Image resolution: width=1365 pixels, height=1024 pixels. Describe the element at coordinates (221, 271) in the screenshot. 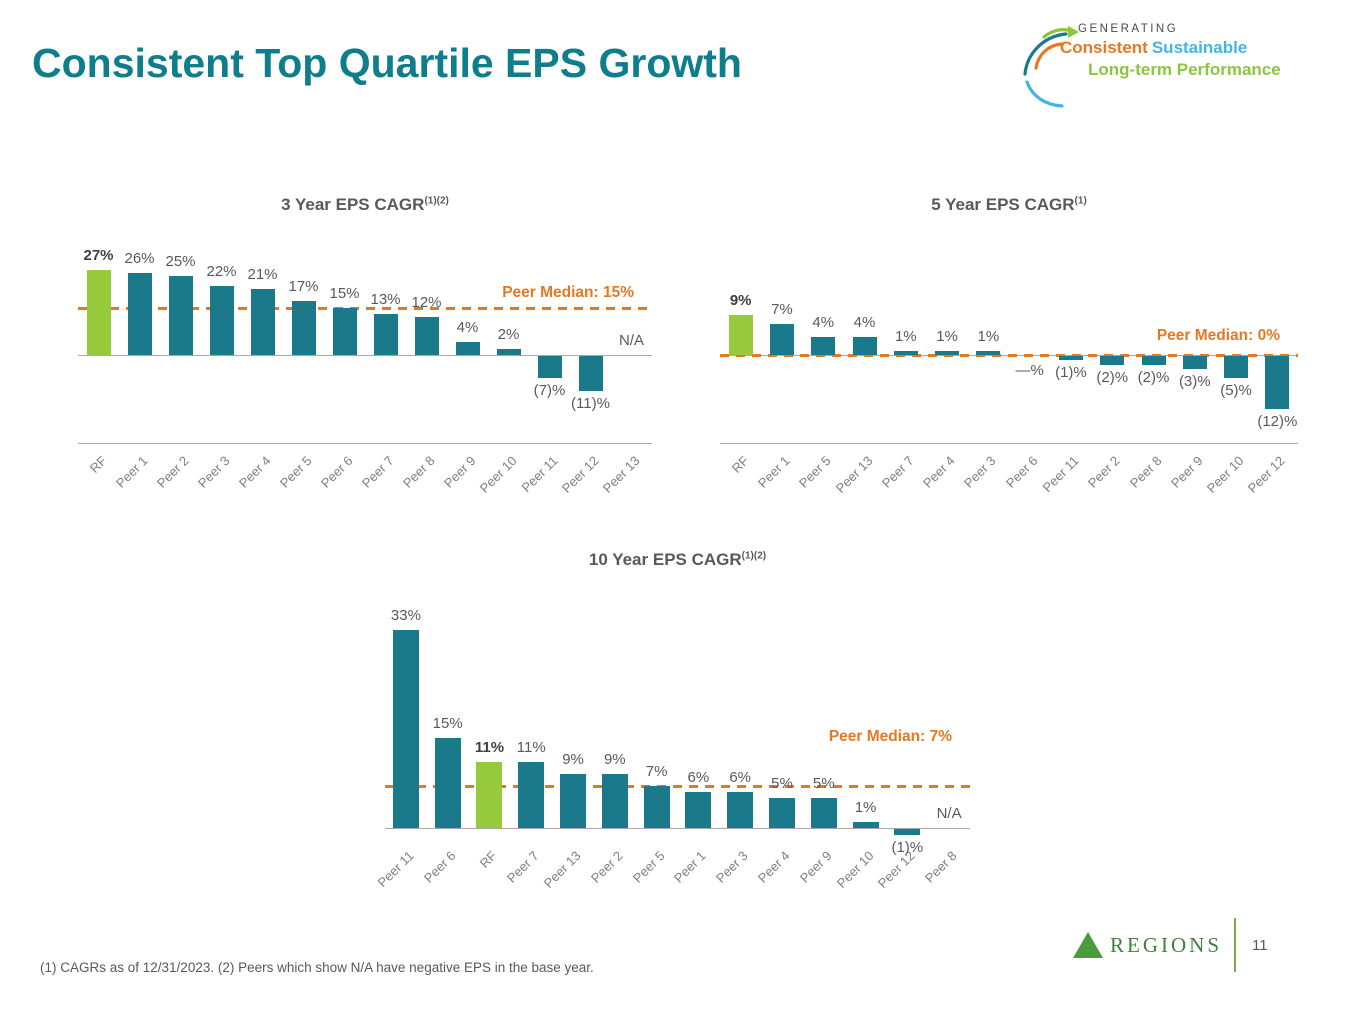

I see `value-label: 22%` at that location.